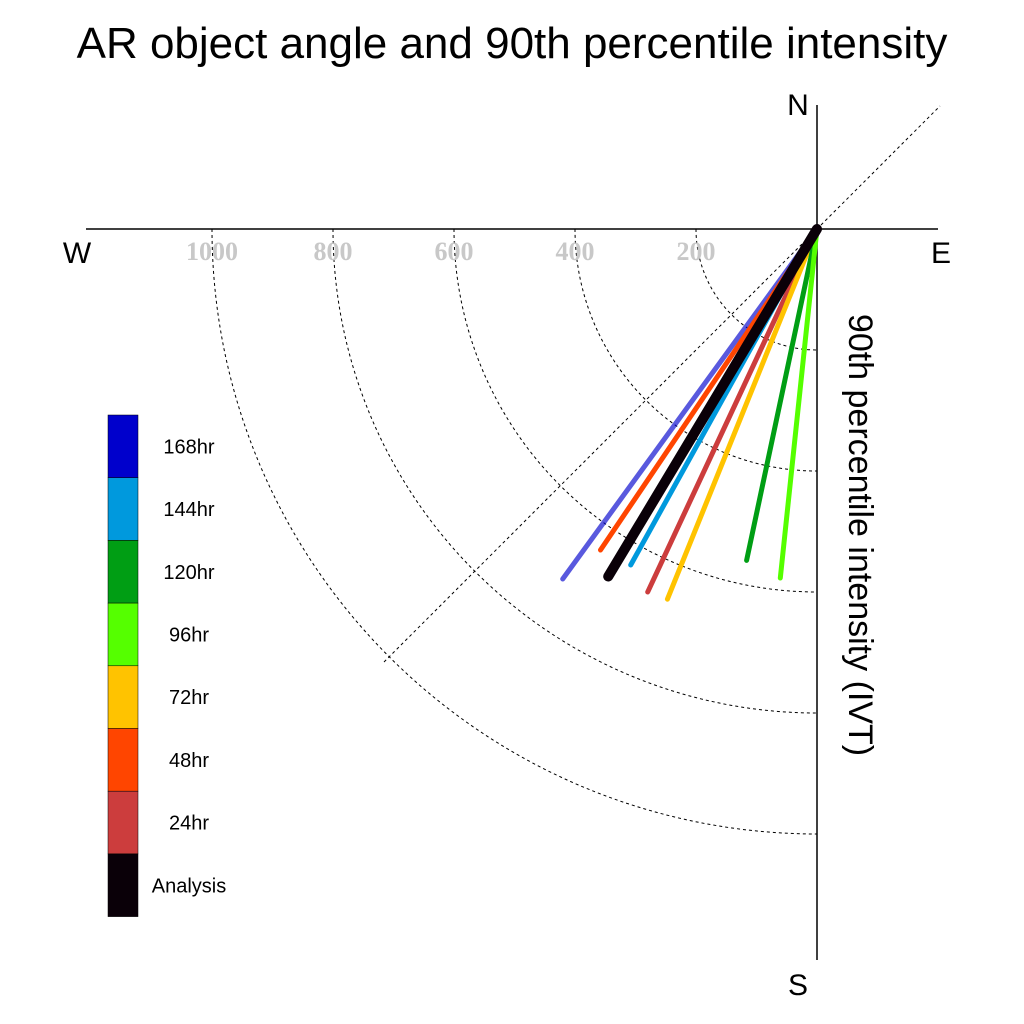 This screenshot has width=1024, height=1024. Describe the element at coordinates (123, 822) in the screenshot. I see `legend-swatch-24hr` at that location.